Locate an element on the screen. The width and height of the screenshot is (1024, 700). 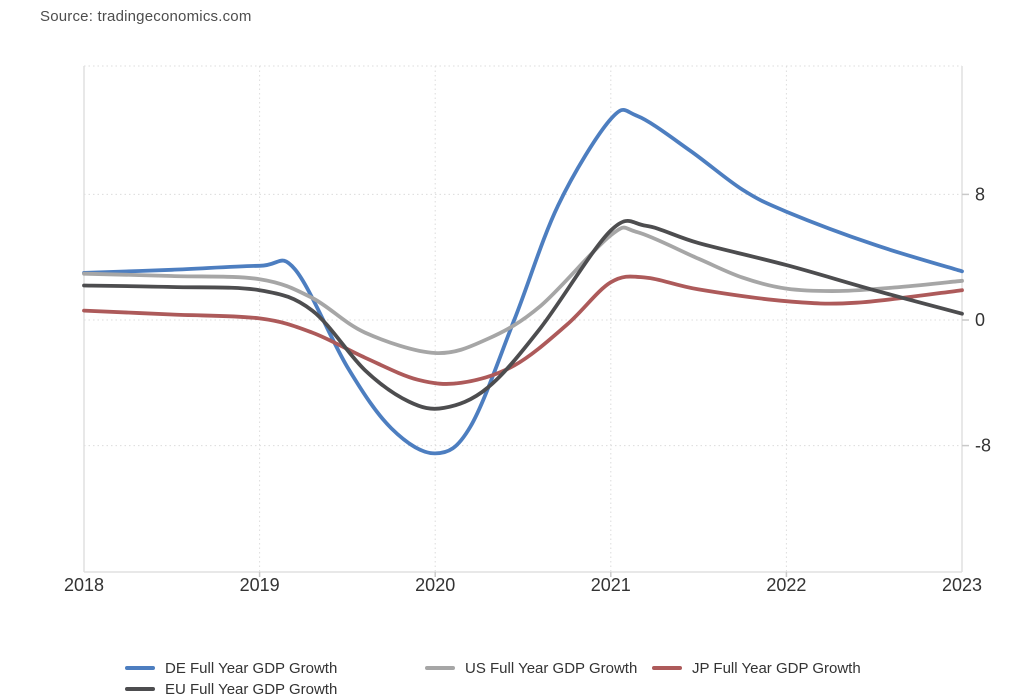
x-tick-label: 2018 is located at coordinates (84, 585).